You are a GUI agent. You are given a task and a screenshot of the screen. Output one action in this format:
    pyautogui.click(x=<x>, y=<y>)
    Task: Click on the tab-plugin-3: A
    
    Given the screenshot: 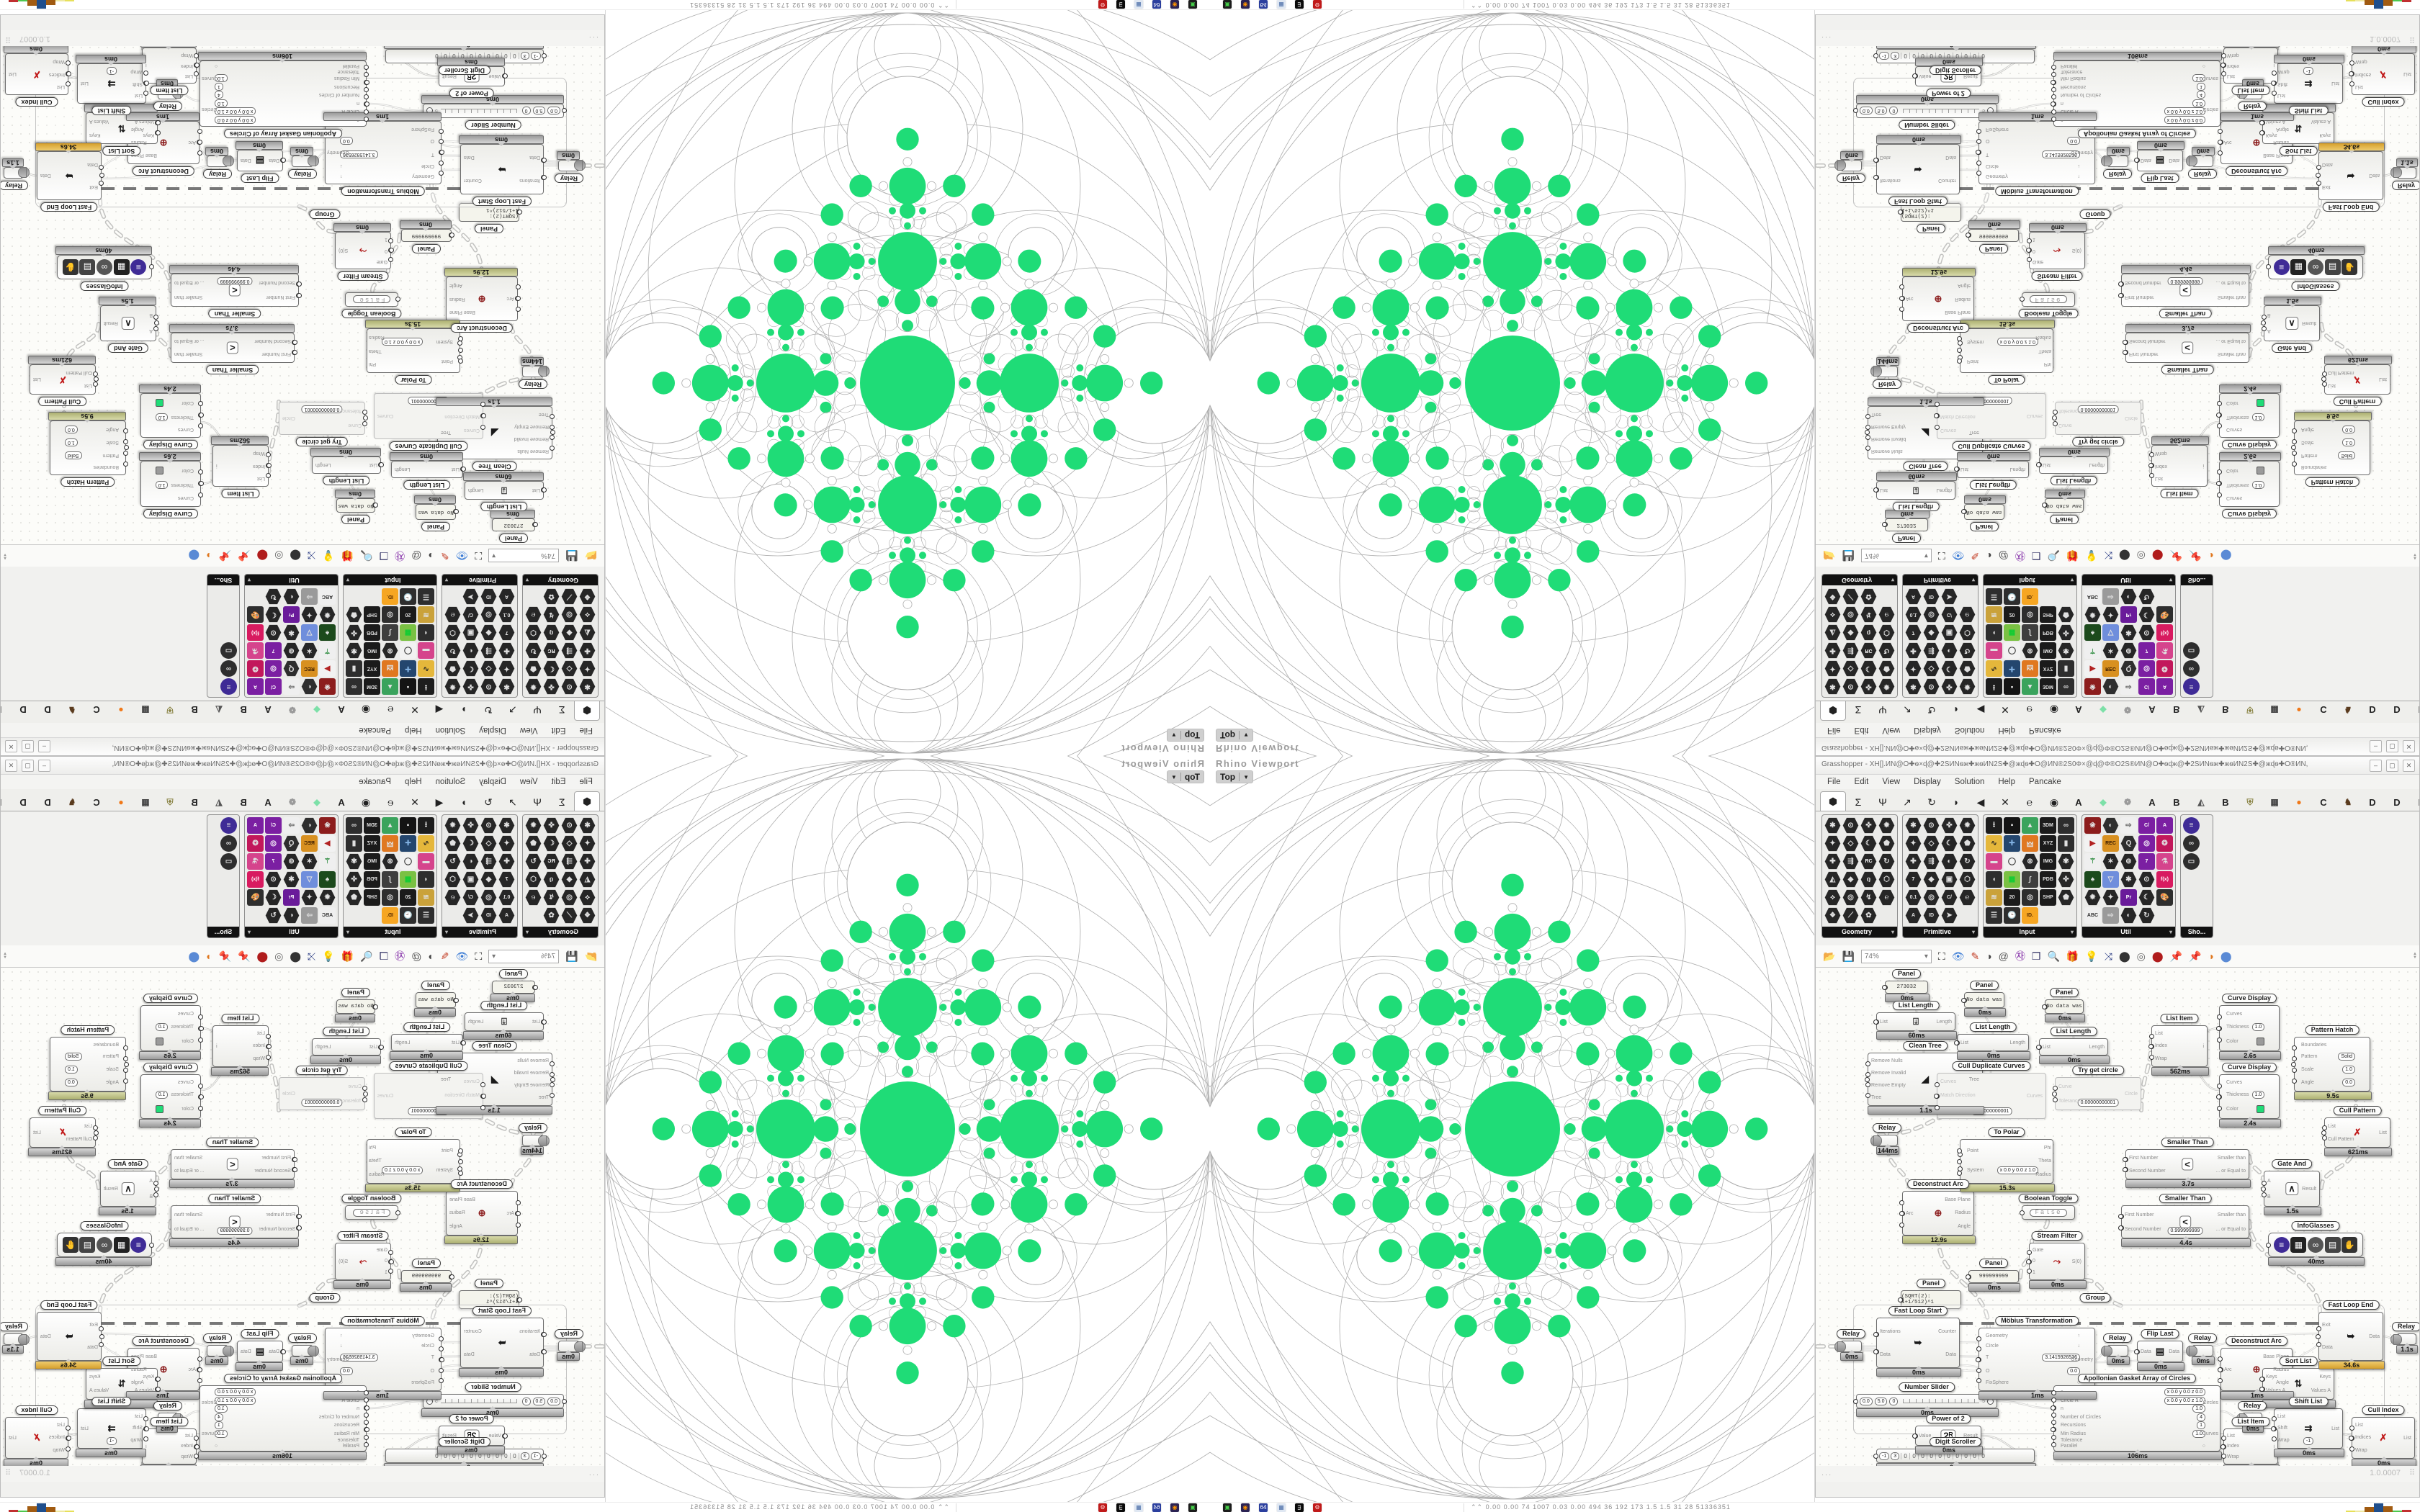 What is the action you would take?
    pyautogui.click(x=2152, y=802)
    